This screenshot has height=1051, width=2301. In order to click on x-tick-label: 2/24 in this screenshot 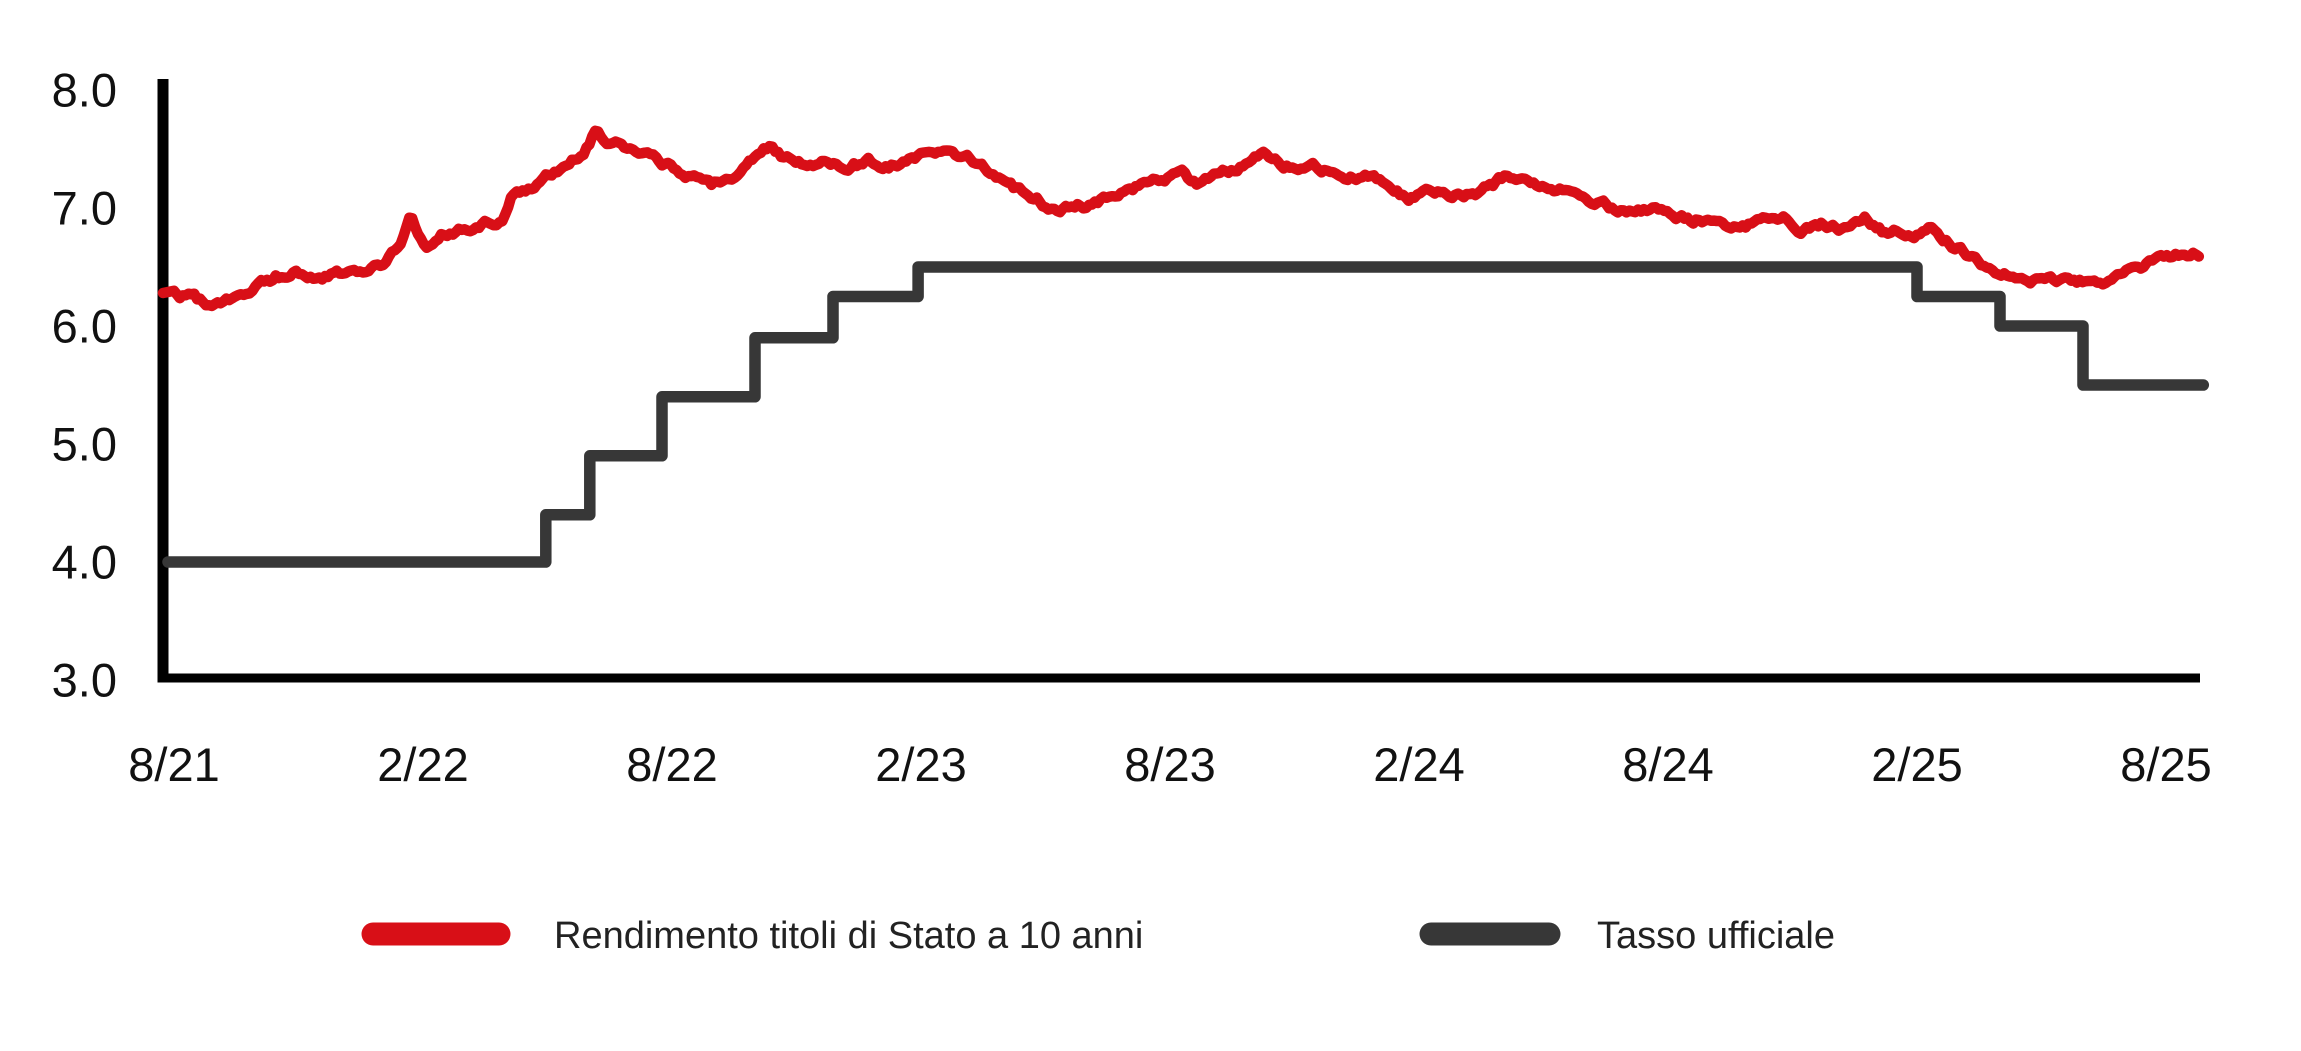, I will do `click(1418, 764)`.